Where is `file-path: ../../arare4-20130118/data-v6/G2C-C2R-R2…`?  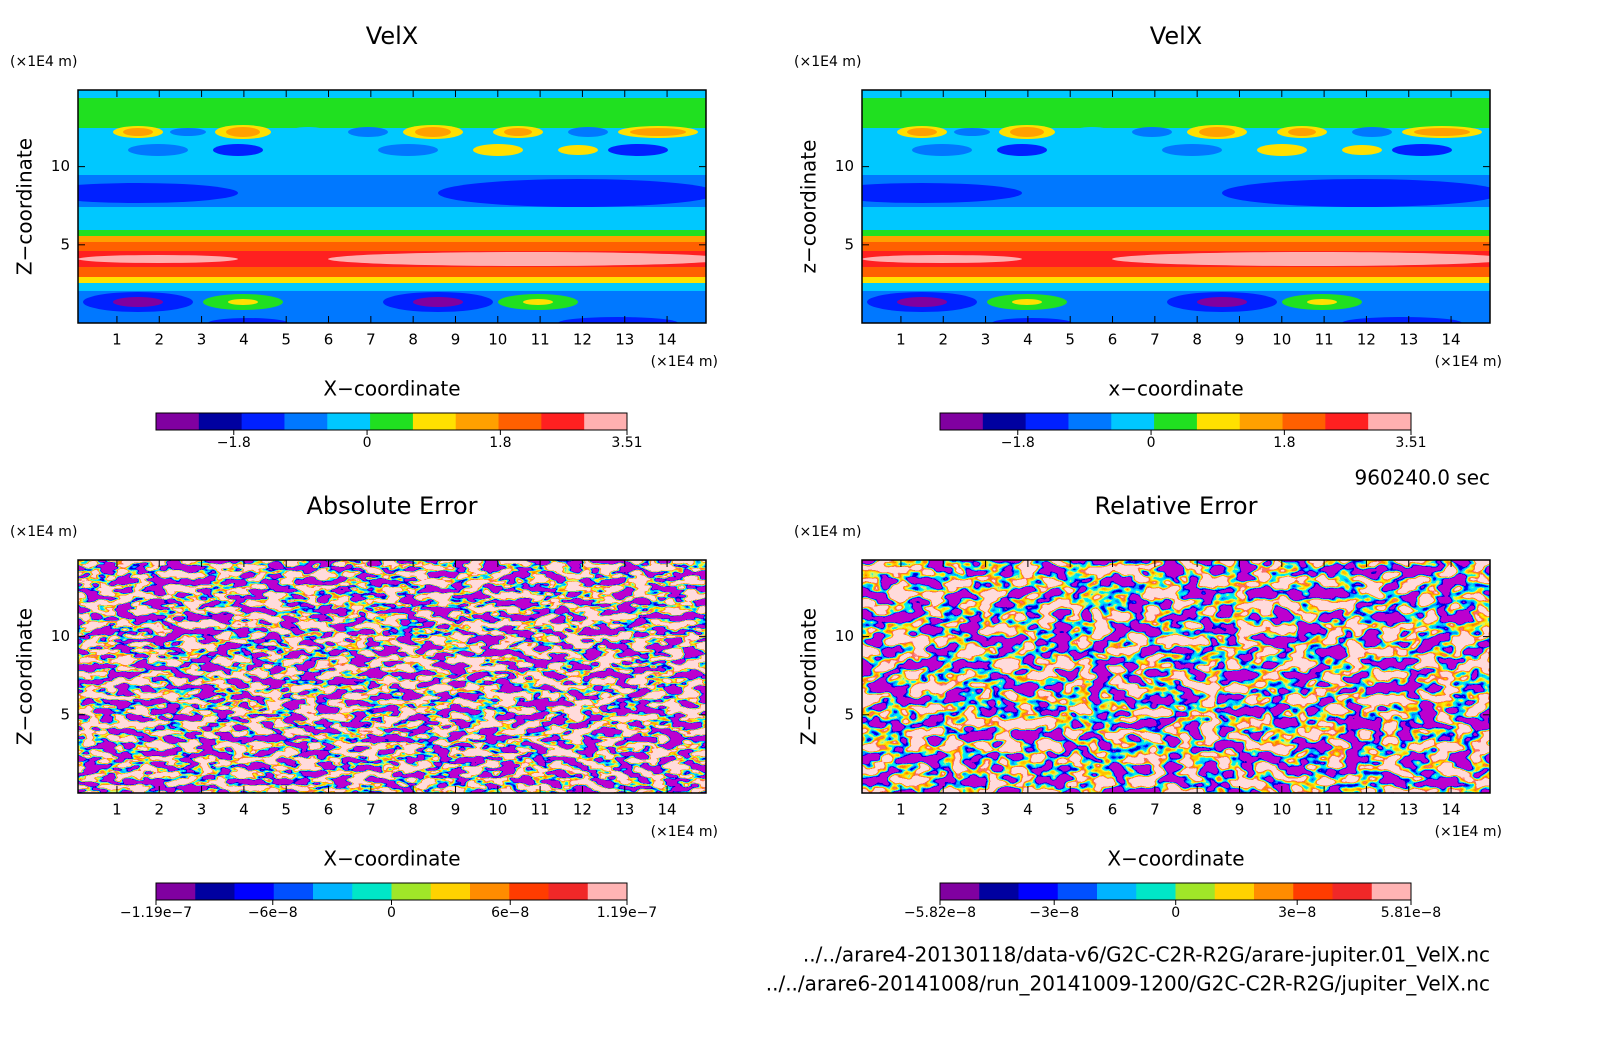 file-path: ../../arare4-20130118/data-v6/G2C-C2R-R2… is located at coordinates (1146, 955).